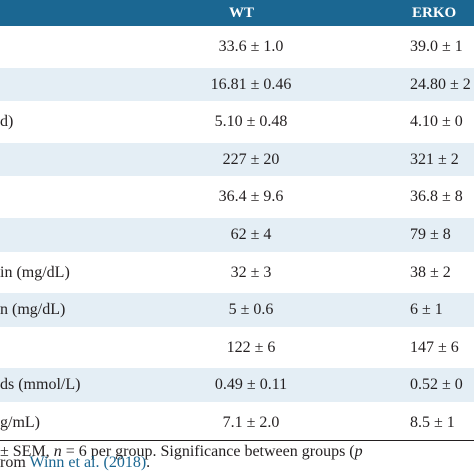 Image resolution: width=474 pixels, height=474 pixels. Describe the element at coordinates (251, 310) in the screenshot. I see `cell-wt: 5 ± 0.6` at that location.